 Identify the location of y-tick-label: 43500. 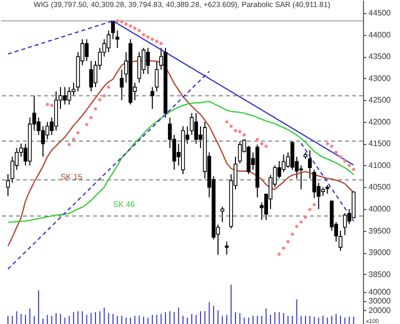
(380, 57).